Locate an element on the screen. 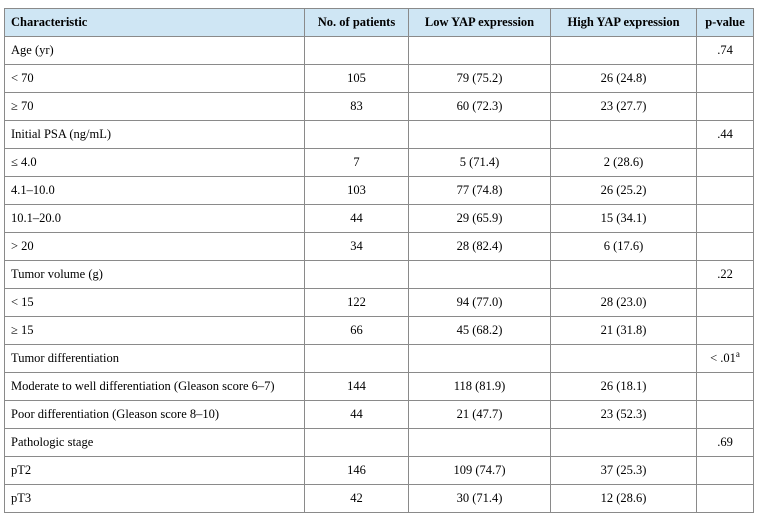 The image size is (762, 513). cell-characteristic: pT2 is located at coordinates (154, 470).